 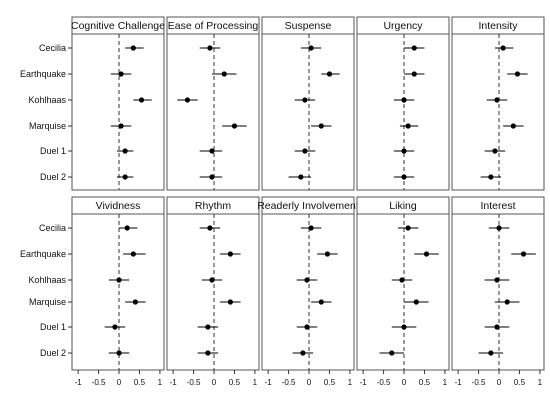 I want to click on panel-title: Intensity, so click(x=498, y=26).